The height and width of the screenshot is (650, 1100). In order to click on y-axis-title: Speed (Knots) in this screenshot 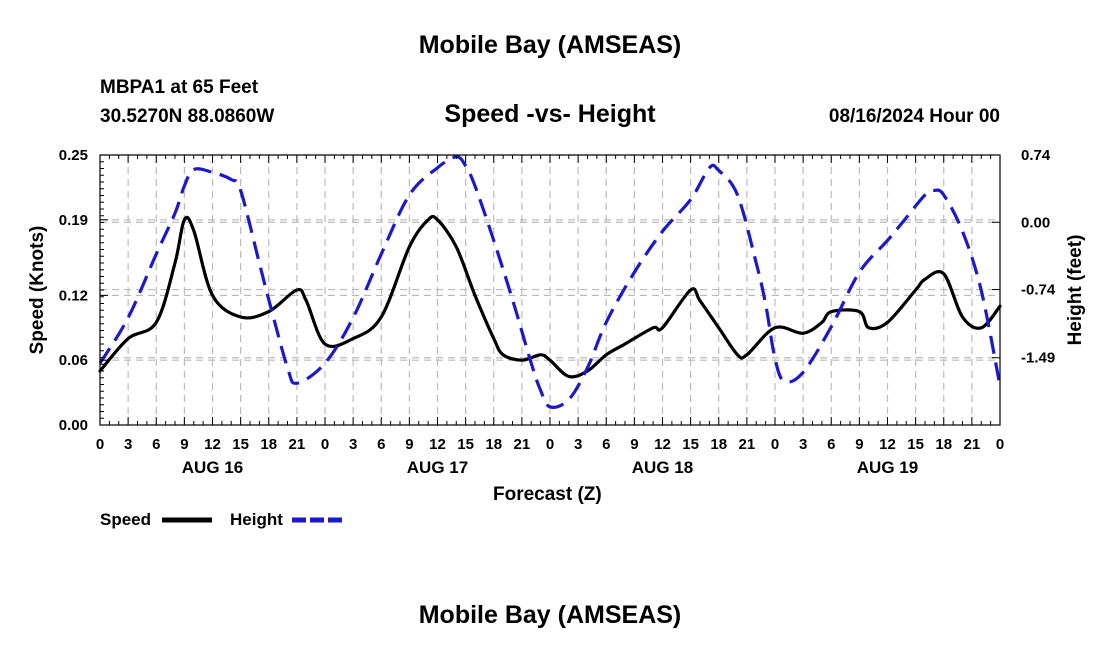, I will do `click(37, 290)`.